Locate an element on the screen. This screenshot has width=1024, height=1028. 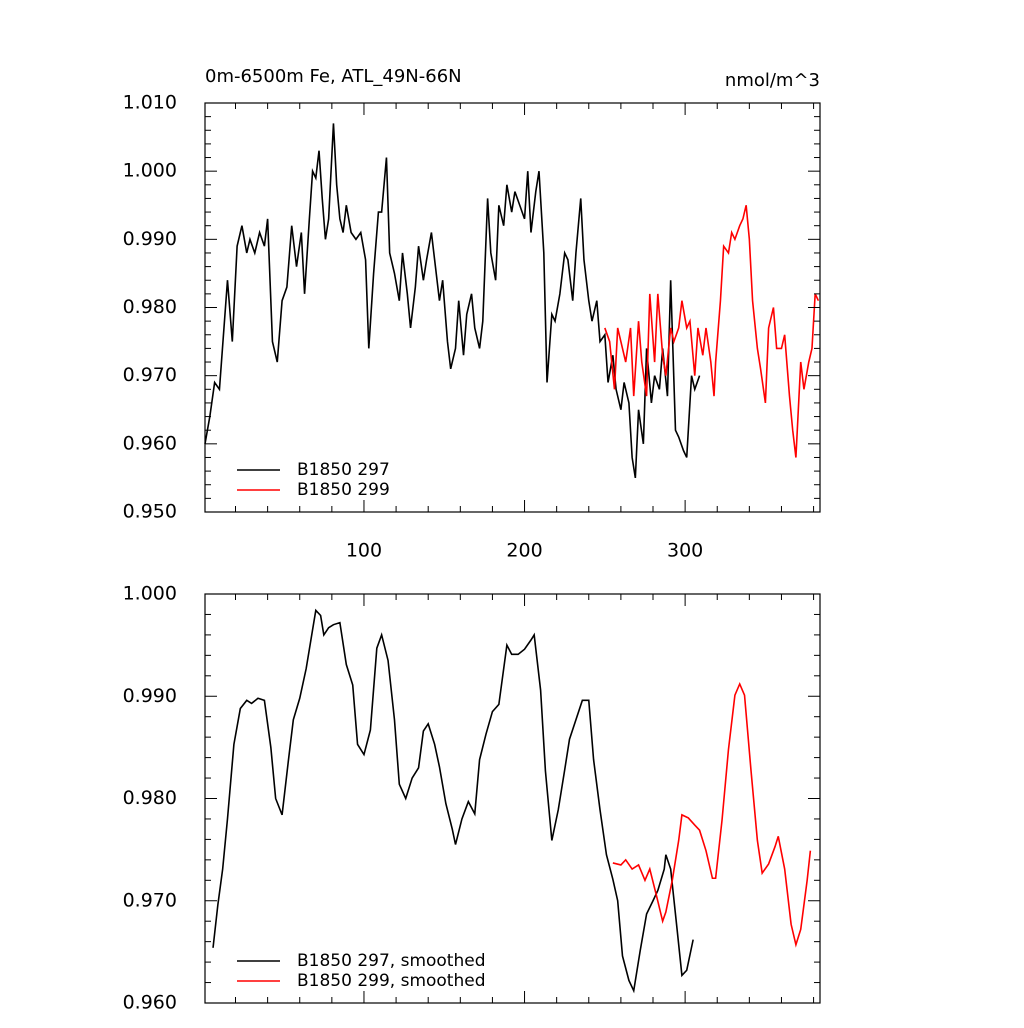
legend-label: B1850 299, smoothed is located at coordinates (391, 981).